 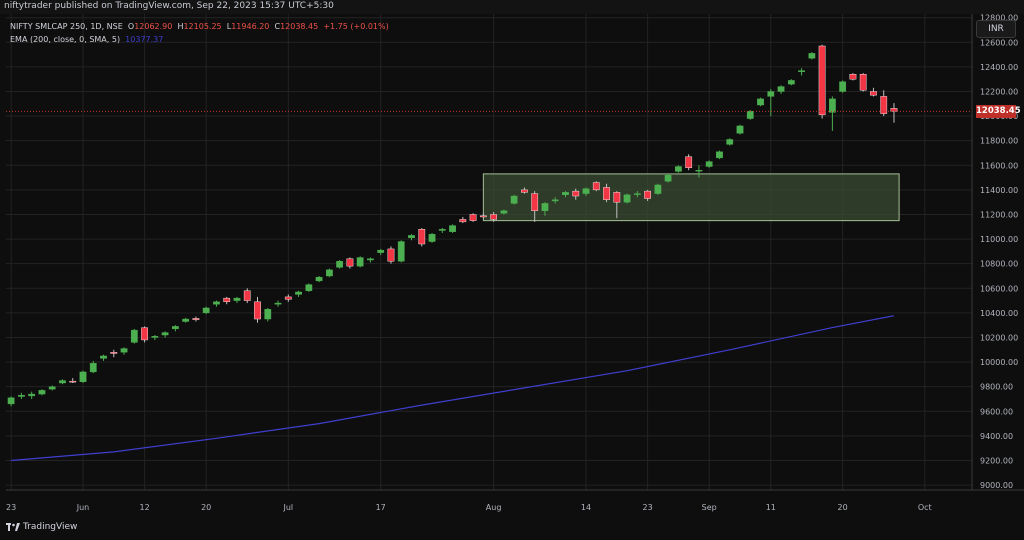 I want to click on x-tick-label: 12, so click(x=144, y=507).